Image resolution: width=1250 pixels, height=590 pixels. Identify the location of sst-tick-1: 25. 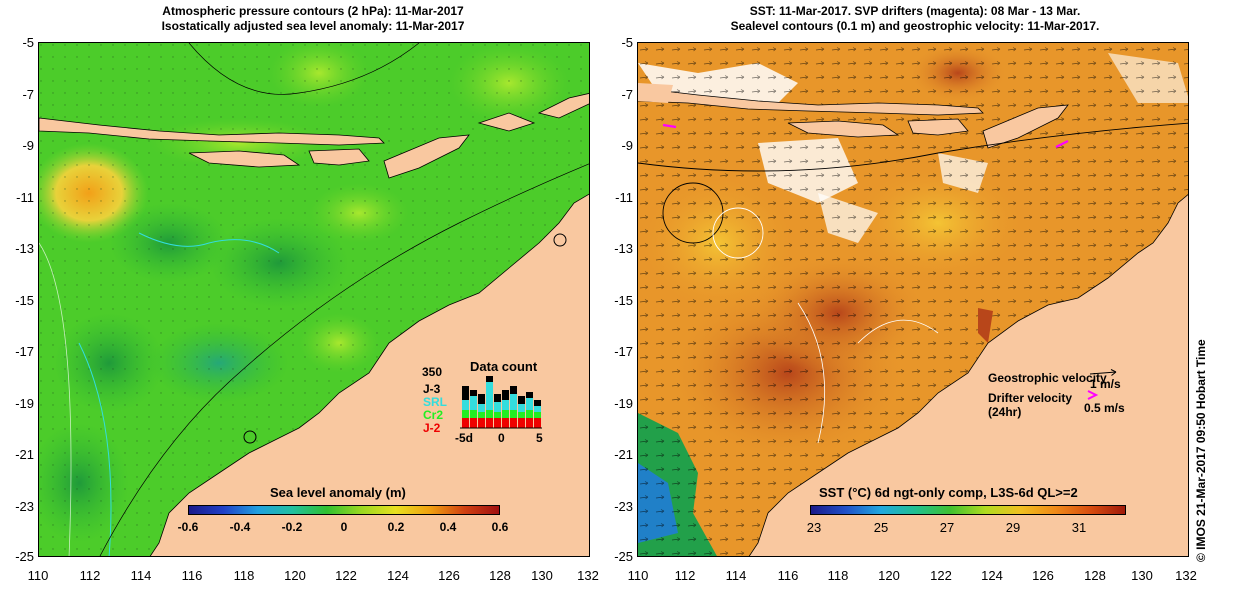
(881, 527).